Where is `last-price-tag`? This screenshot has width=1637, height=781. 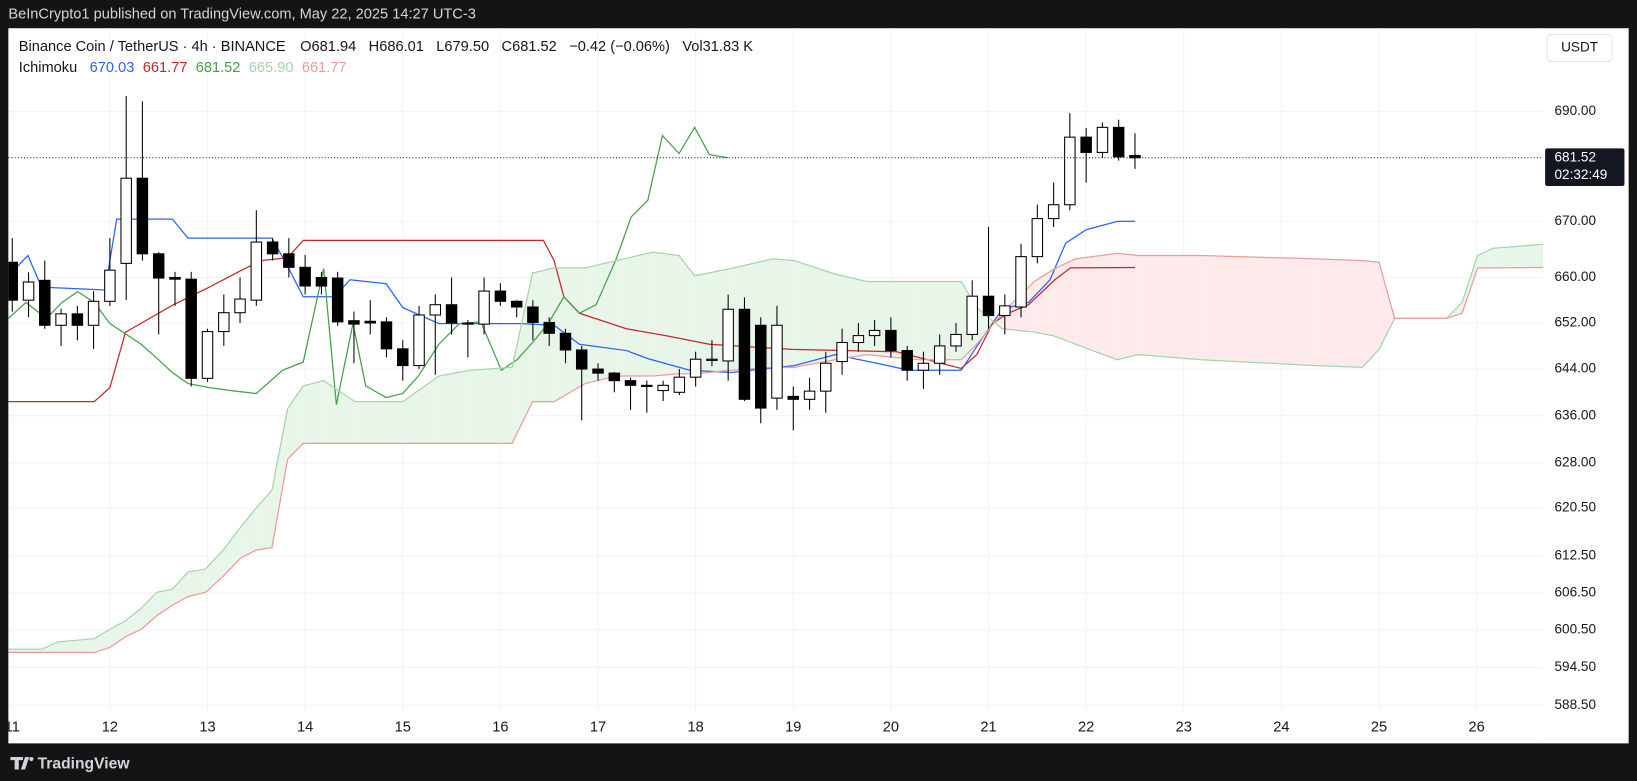 last-price-tag is located at coordinates (1585, 167).